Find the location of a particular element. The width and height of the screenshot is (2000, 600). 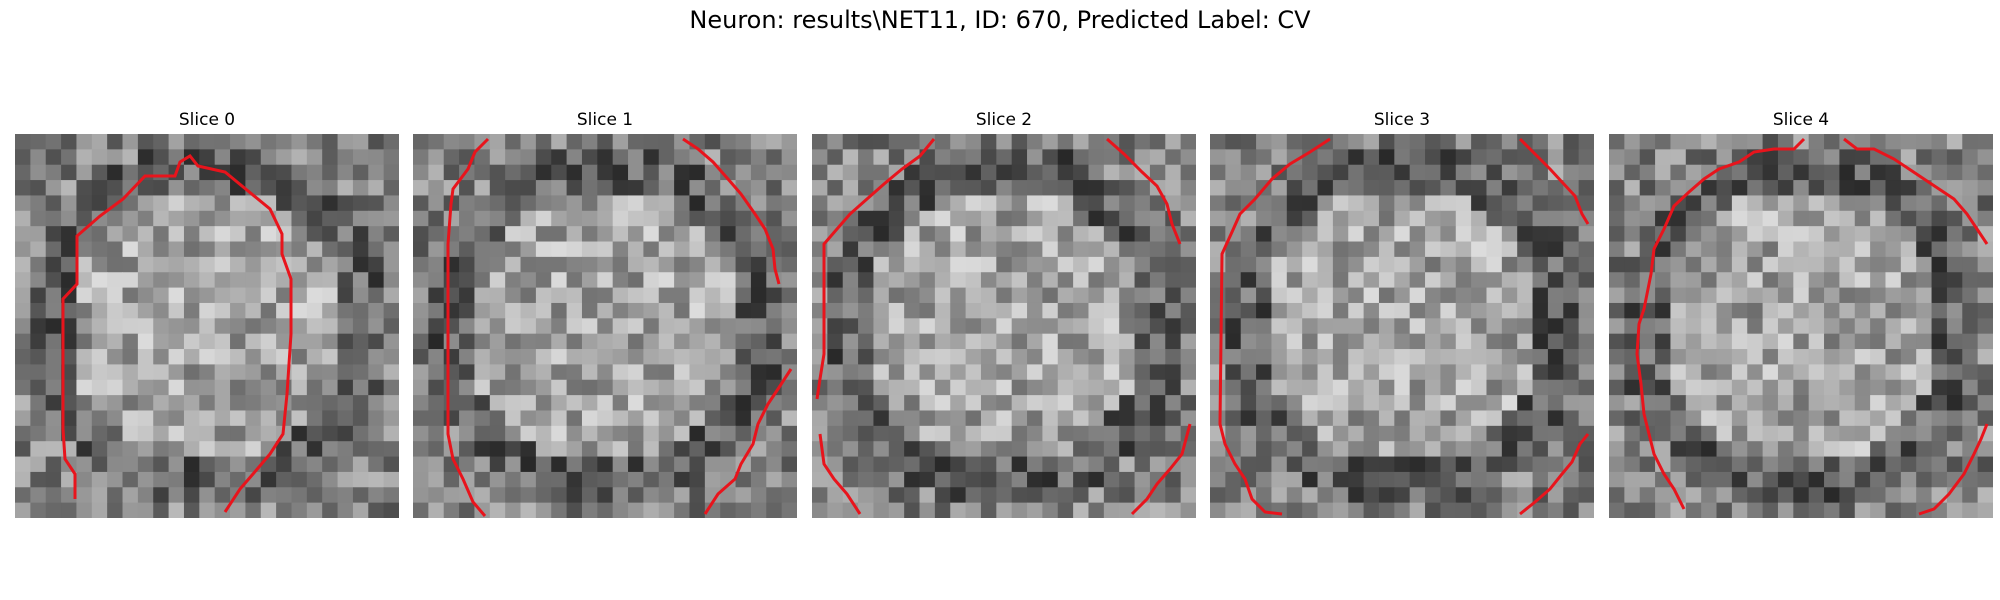

slice-title: Slice 2 is located at coordinates (1004, 120).